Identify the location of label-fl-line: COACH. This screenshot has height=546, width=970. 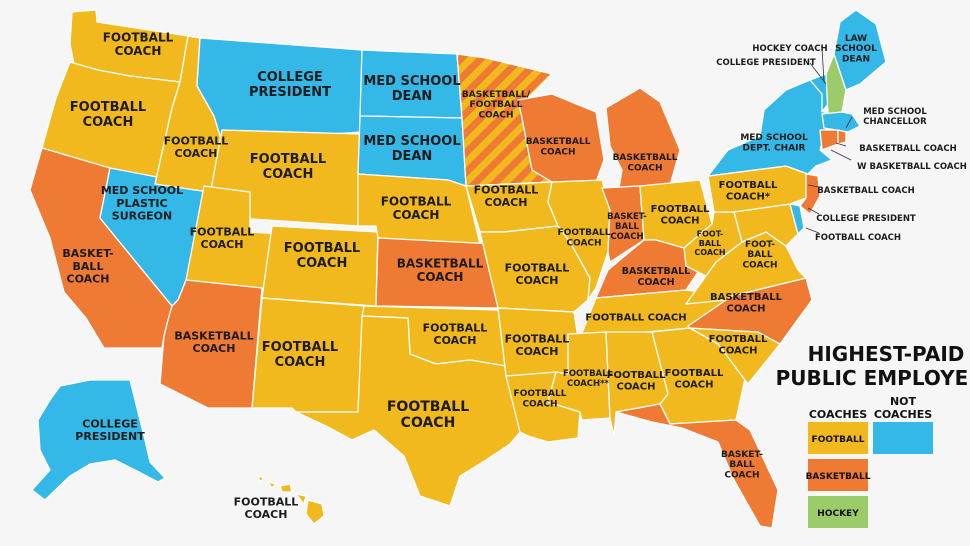
(741, 476).